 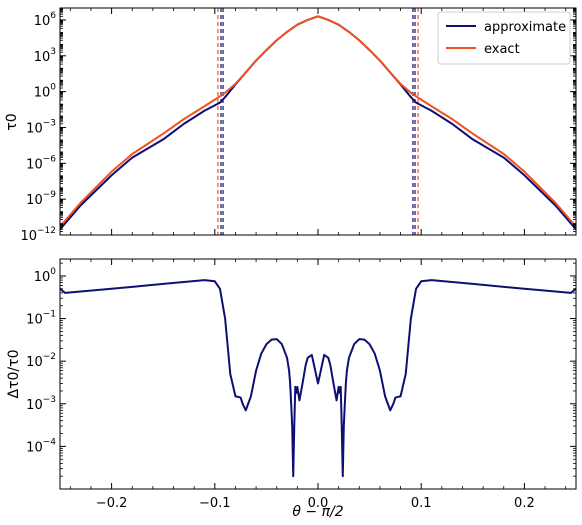 What do you see at coordinates (45, 20) in the screenshot?
I see `top-y-tick-label: 10⁶` at bounding box center [45, 20].